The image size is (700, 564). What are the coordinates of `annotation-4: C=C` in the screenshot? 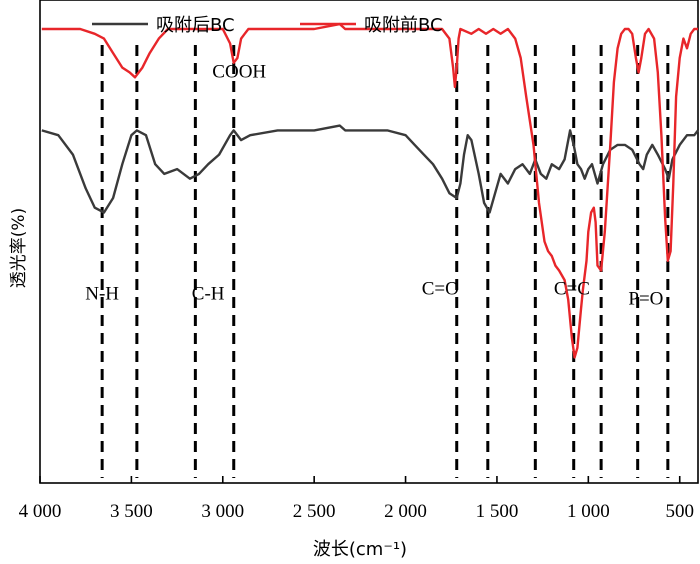 It's located at (572, 289).